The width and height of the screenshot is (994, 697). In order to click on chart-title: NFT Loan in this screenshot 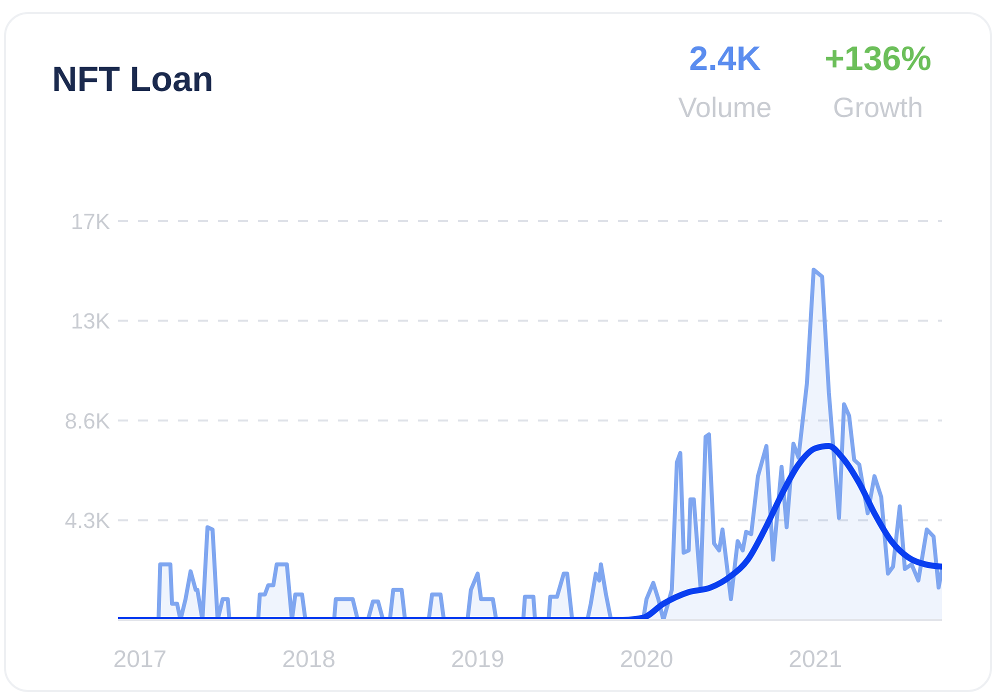, I will do `click(133, 80)`.